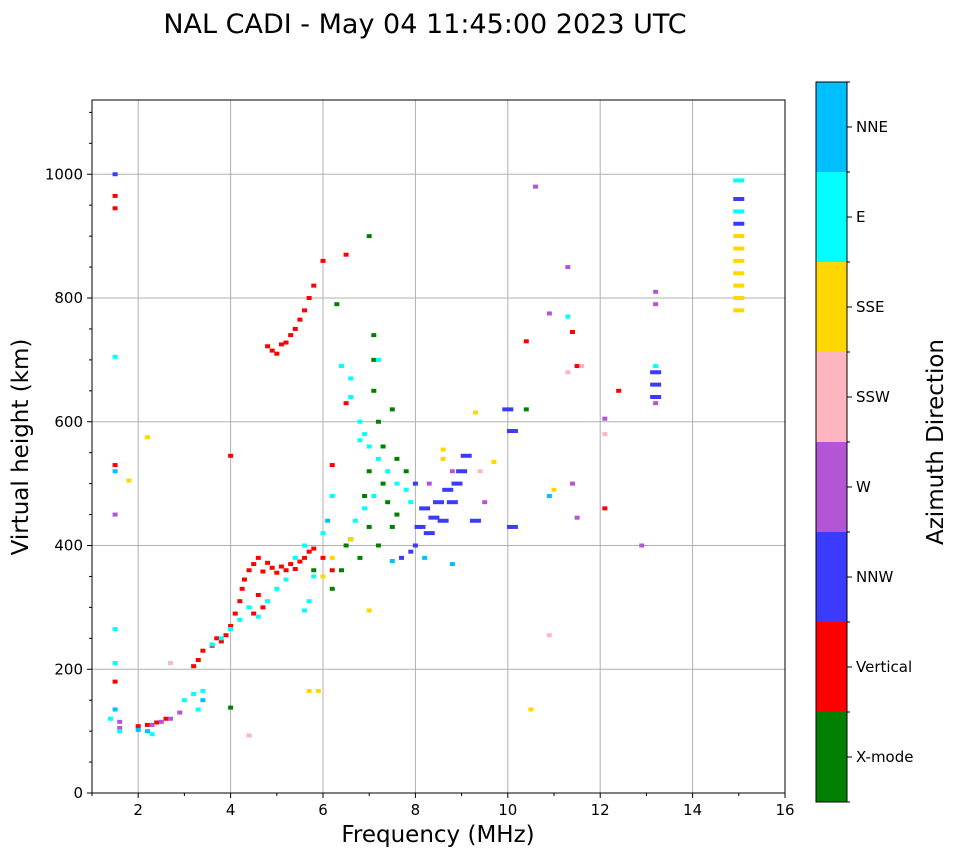  What do you see at coordinates (874, 577) in the screenshot?
I see `colorbar-tick-label: NNW` at bounding box center [874, 577].